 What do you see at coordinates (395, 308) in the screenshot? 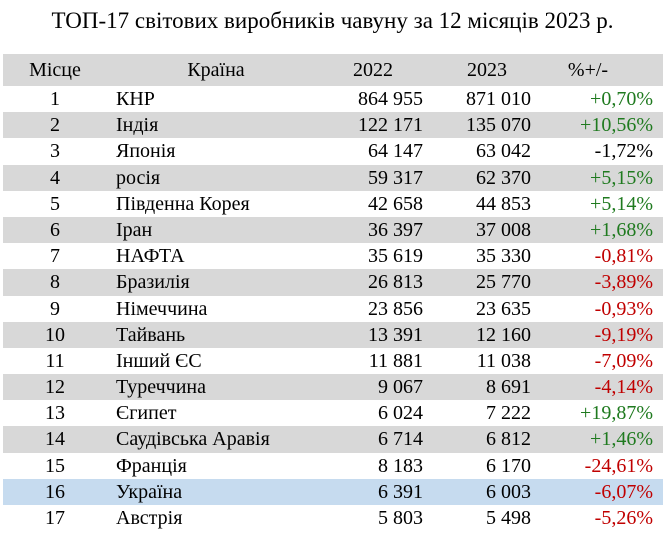
I see `row-value-2022: 23 856` at bounding box center [395, 308].